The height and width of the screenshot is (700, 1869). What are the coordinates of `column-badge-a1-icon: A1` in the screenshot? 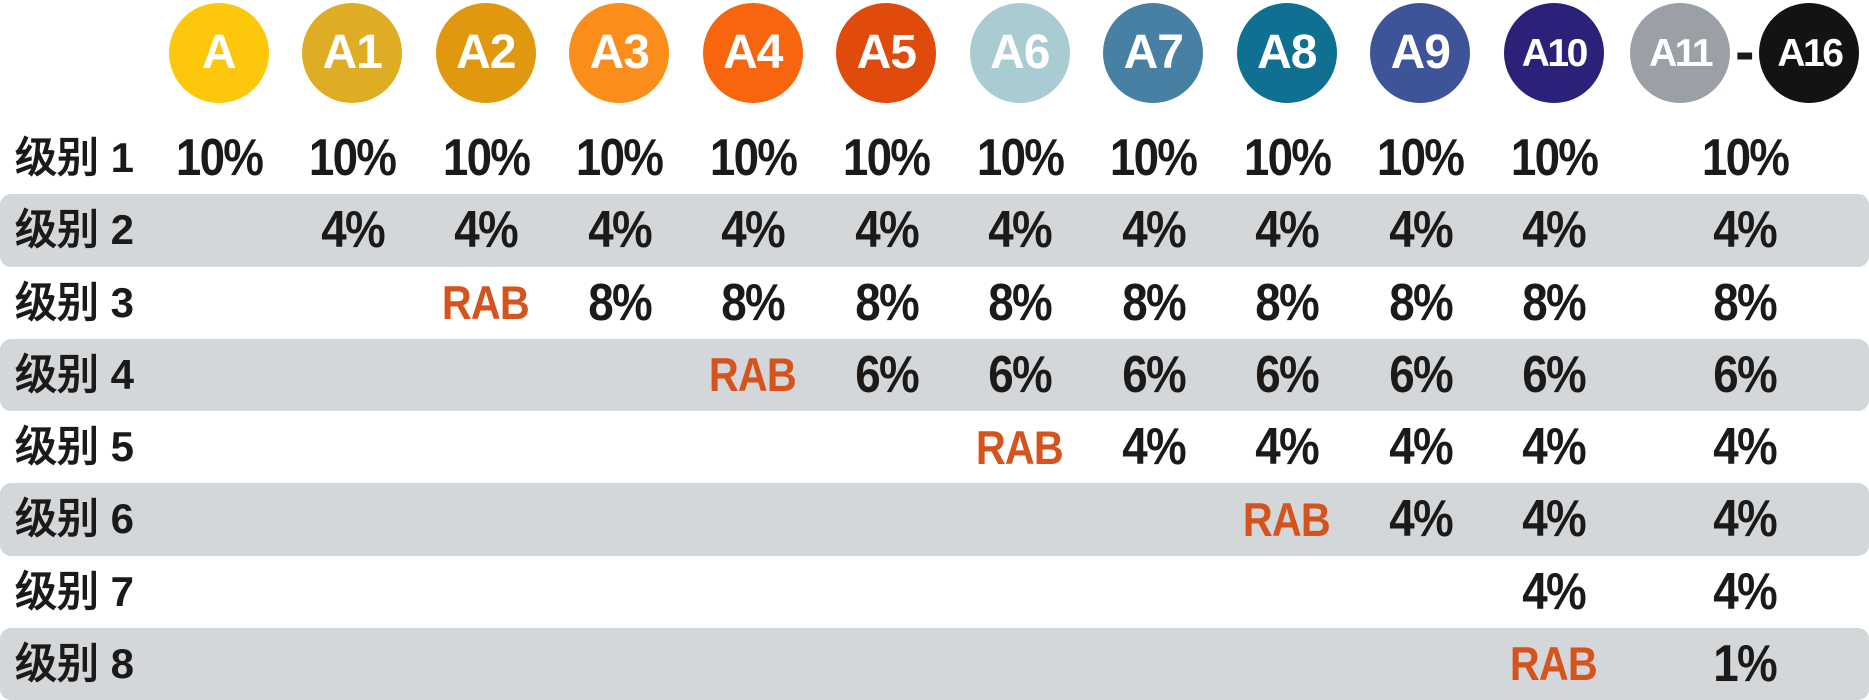 It's located at (352, 53).